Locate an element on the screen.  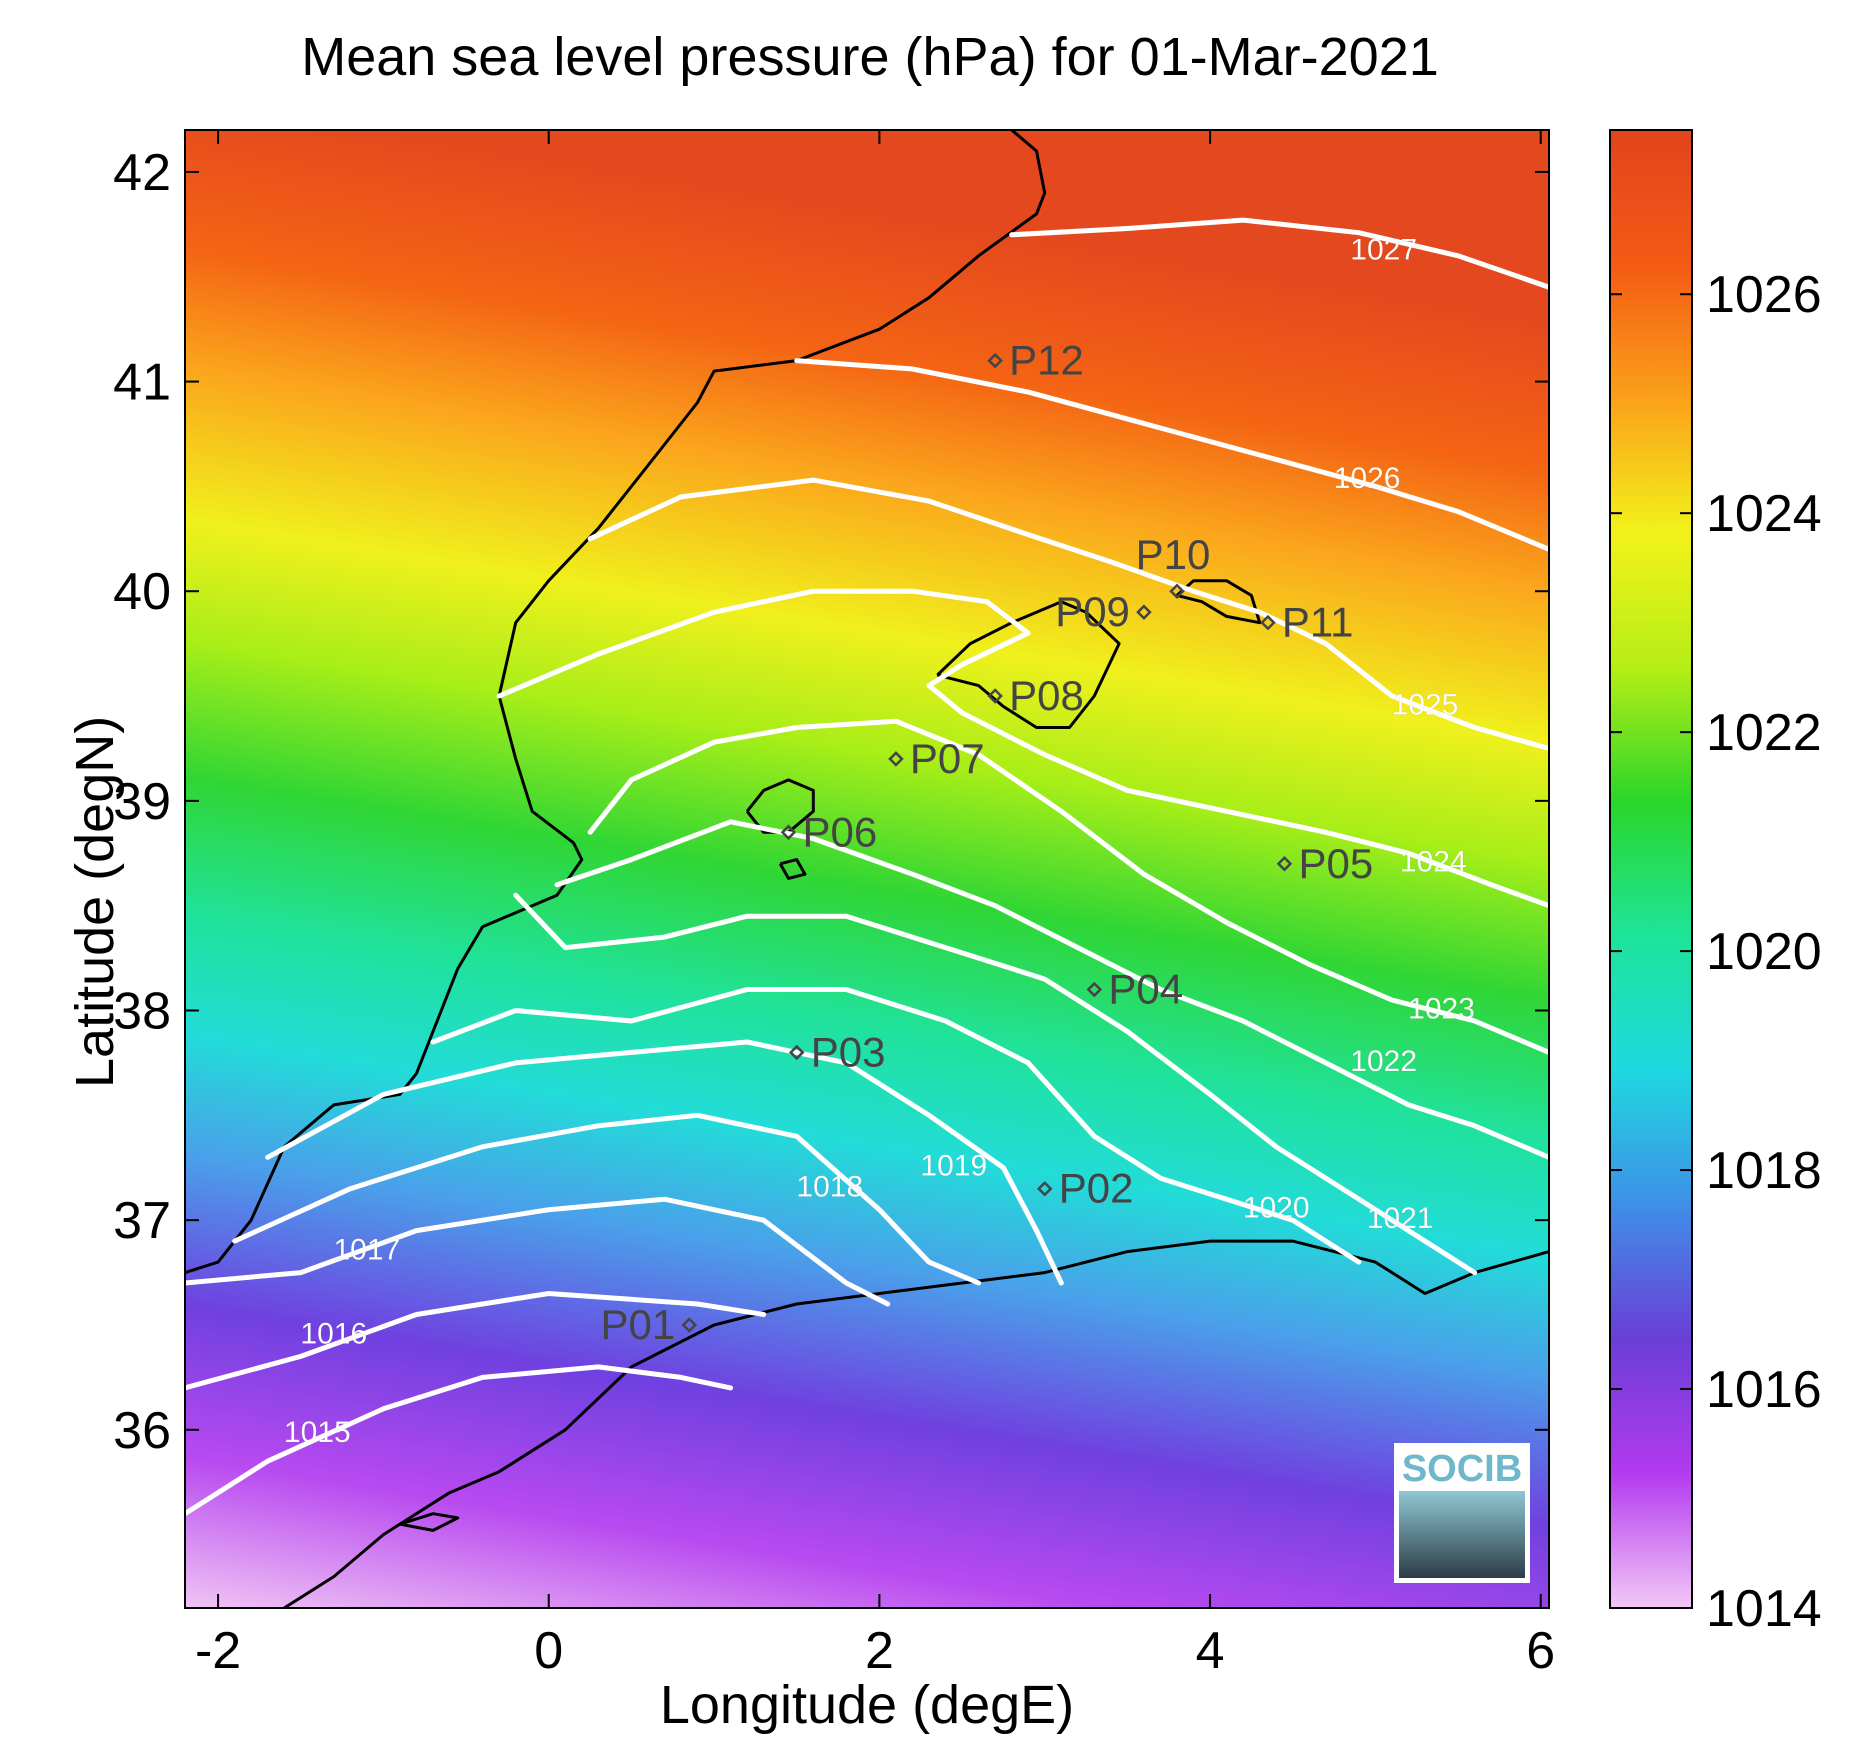
coastline-formentera is located at coordinates (792, 869).